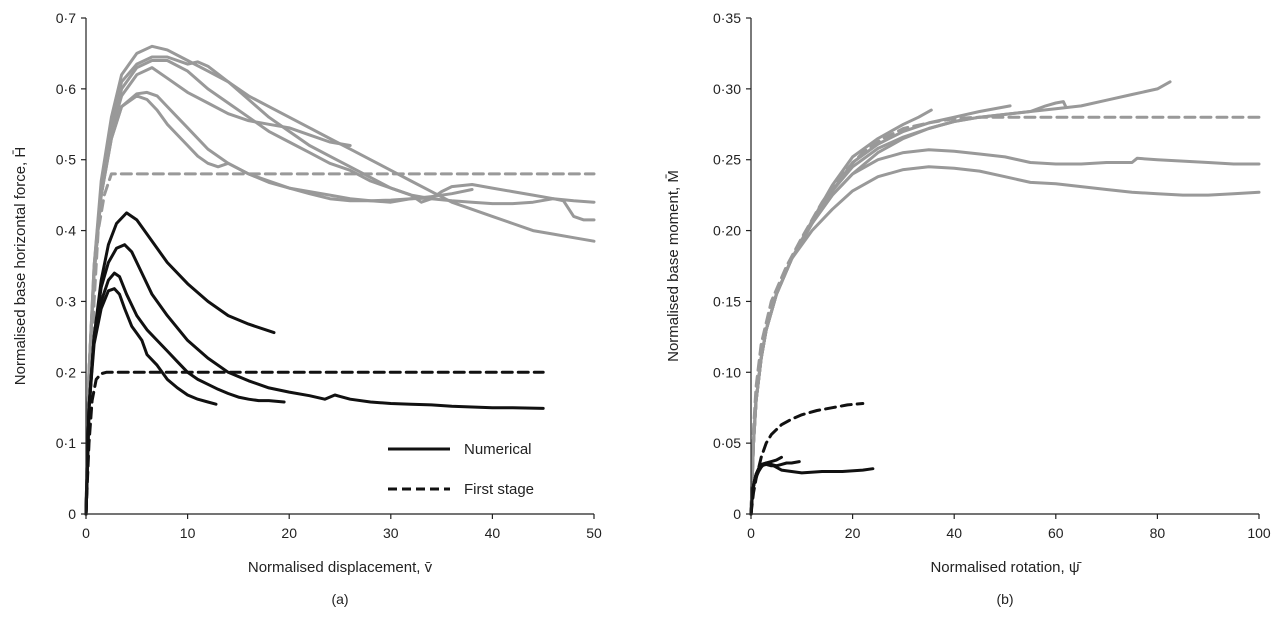  I want to click on y-tick-label: 0·6, so click(66, 89).